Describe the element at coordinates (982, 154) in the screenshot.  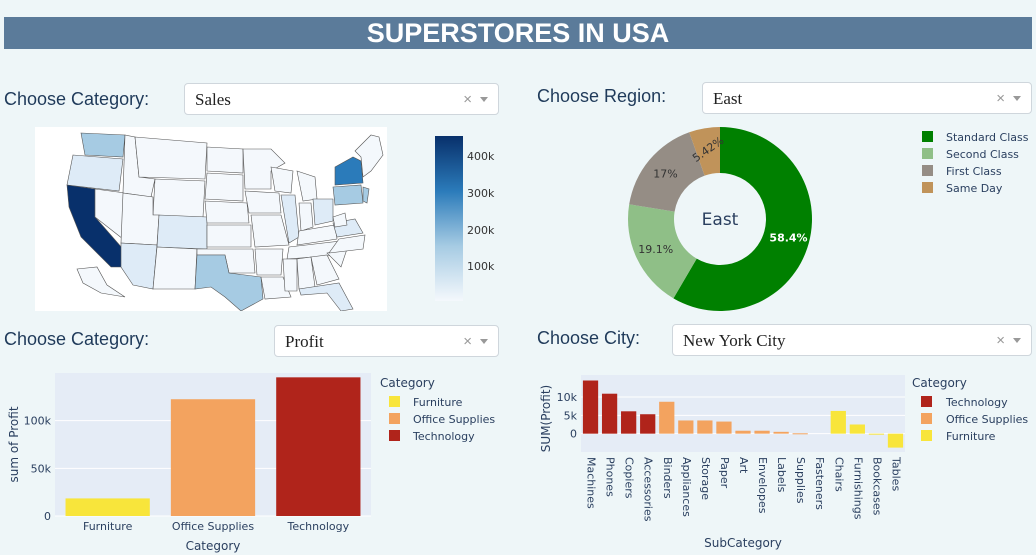
I see `legend-entry: Second Class` at that location.